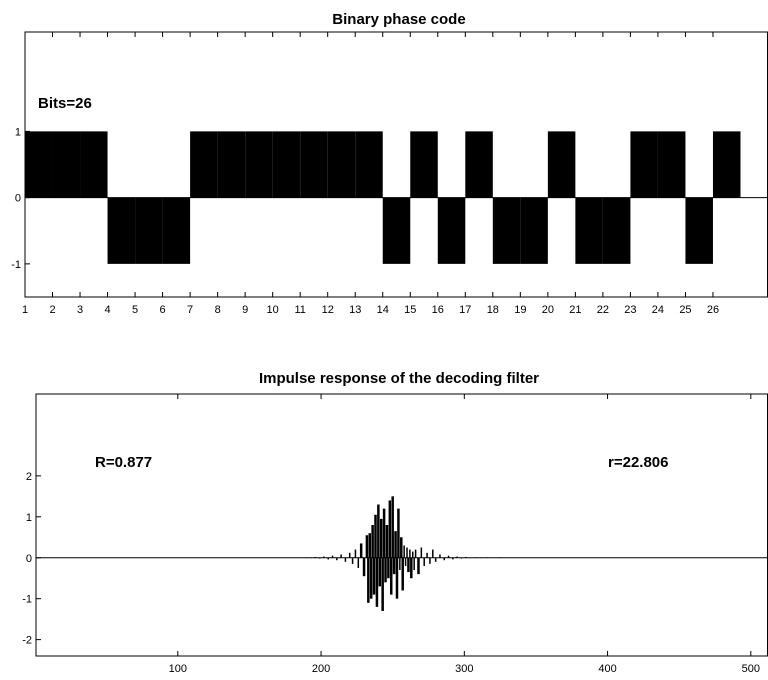 This screenshot has width=768, height=680. Describe the element at coordinates (407, 553) in the screenshot. I see `impulse-response-series` at that location.